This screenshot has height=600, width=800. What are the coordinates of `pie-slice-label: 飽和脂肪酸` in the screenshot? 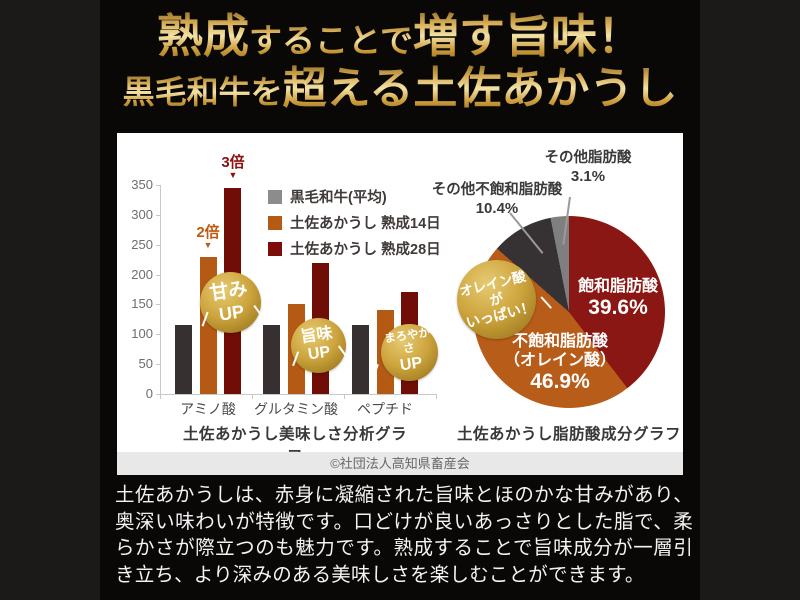 It's located at (617, 286).